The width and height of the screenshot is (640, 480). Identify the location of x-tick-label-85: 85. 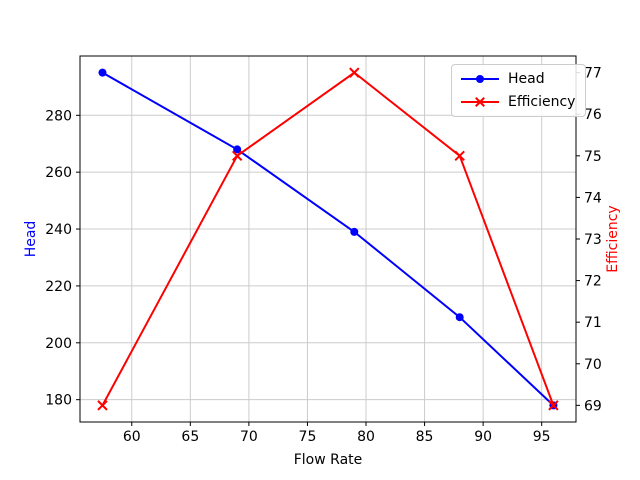
(425, 437).